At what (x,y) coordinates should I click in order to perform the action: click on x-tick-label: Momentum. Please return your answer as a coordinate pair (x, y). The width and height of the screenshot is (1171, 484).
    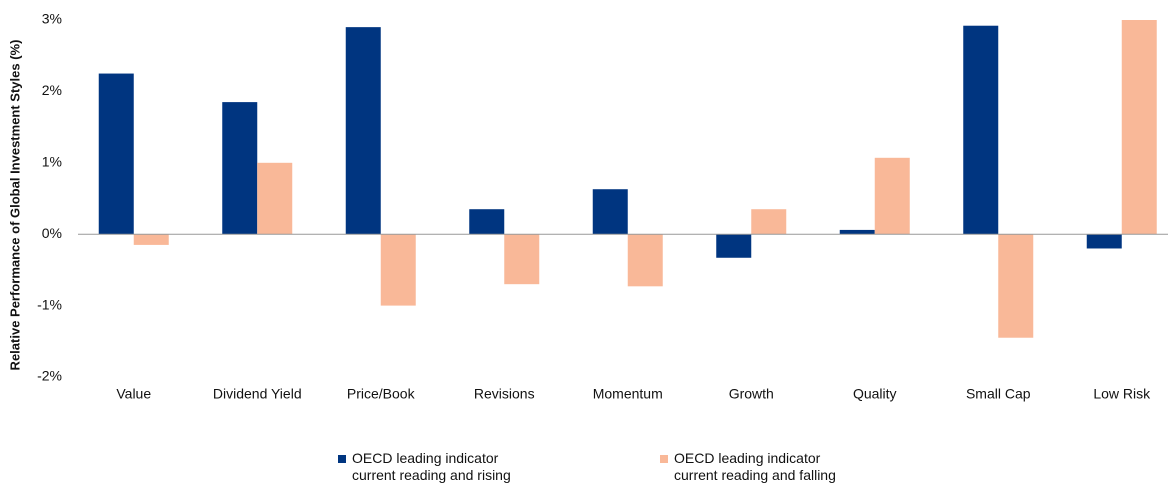
    Looking at the image, I should click on (628, 394).